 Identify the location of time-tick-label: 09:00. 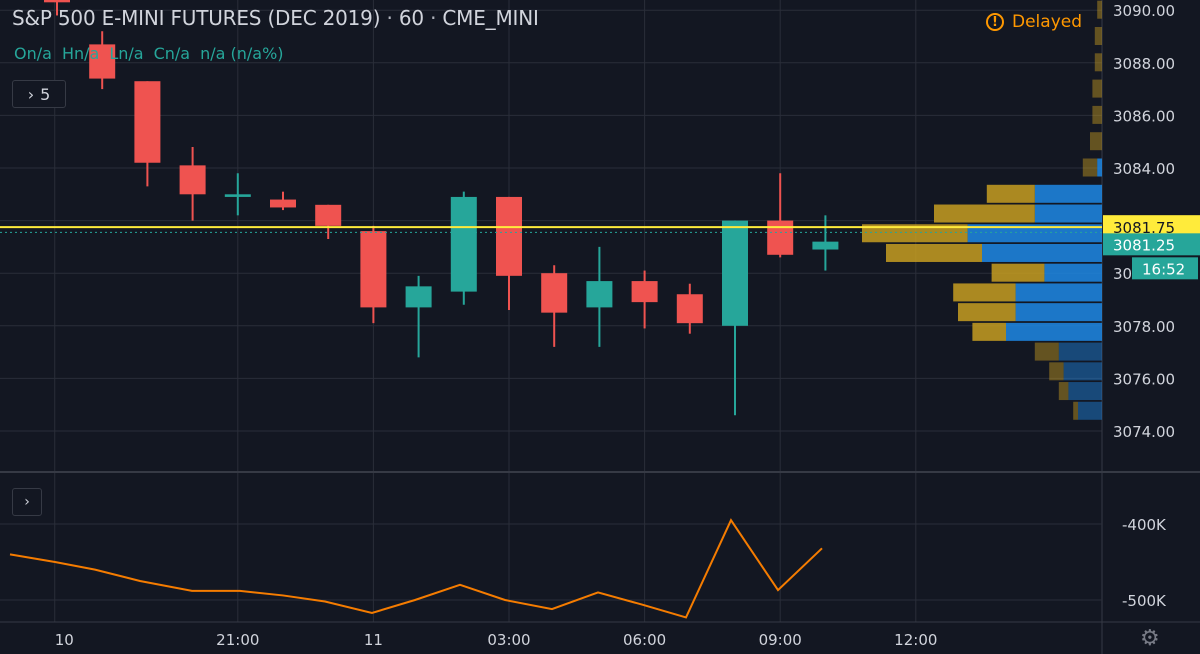
(780, 640).